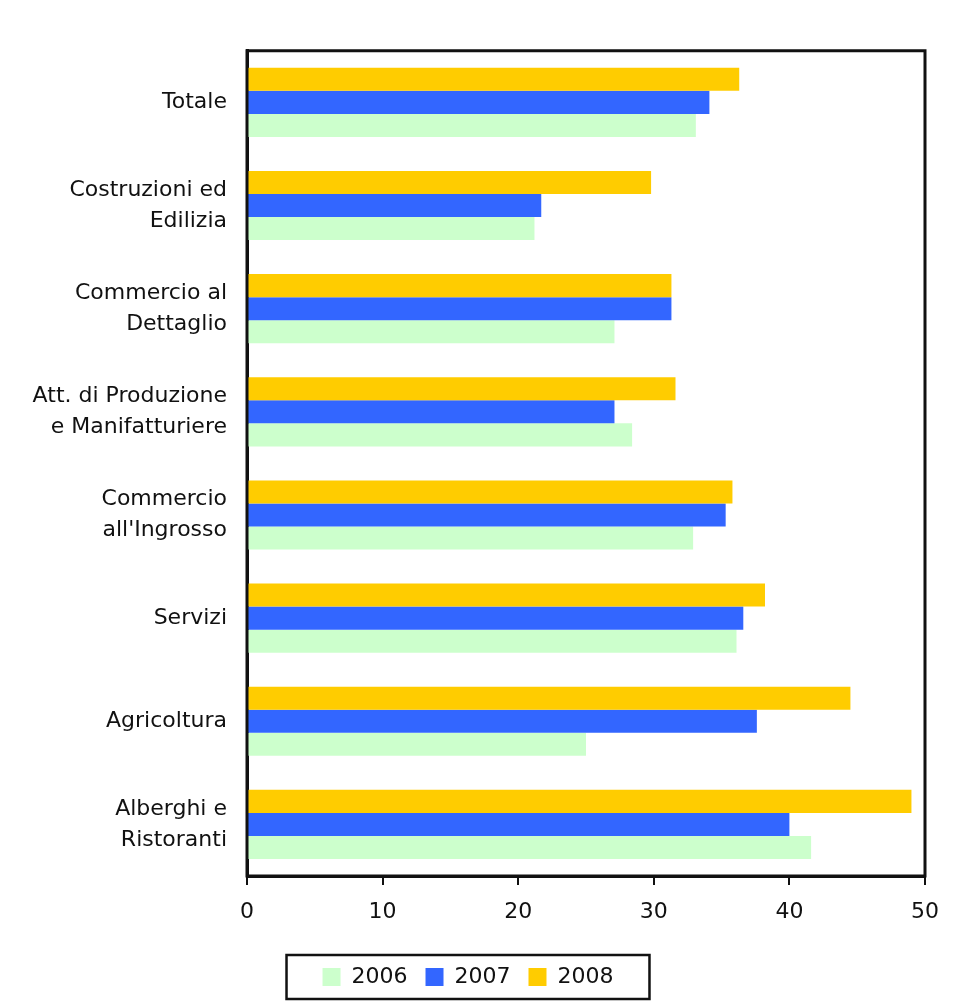 The width and height of the screenshot is (953, 1001). Describe the element at coordinates (190, 616) in the screenshot. I see `y-tick-label: Servizi` at that location.